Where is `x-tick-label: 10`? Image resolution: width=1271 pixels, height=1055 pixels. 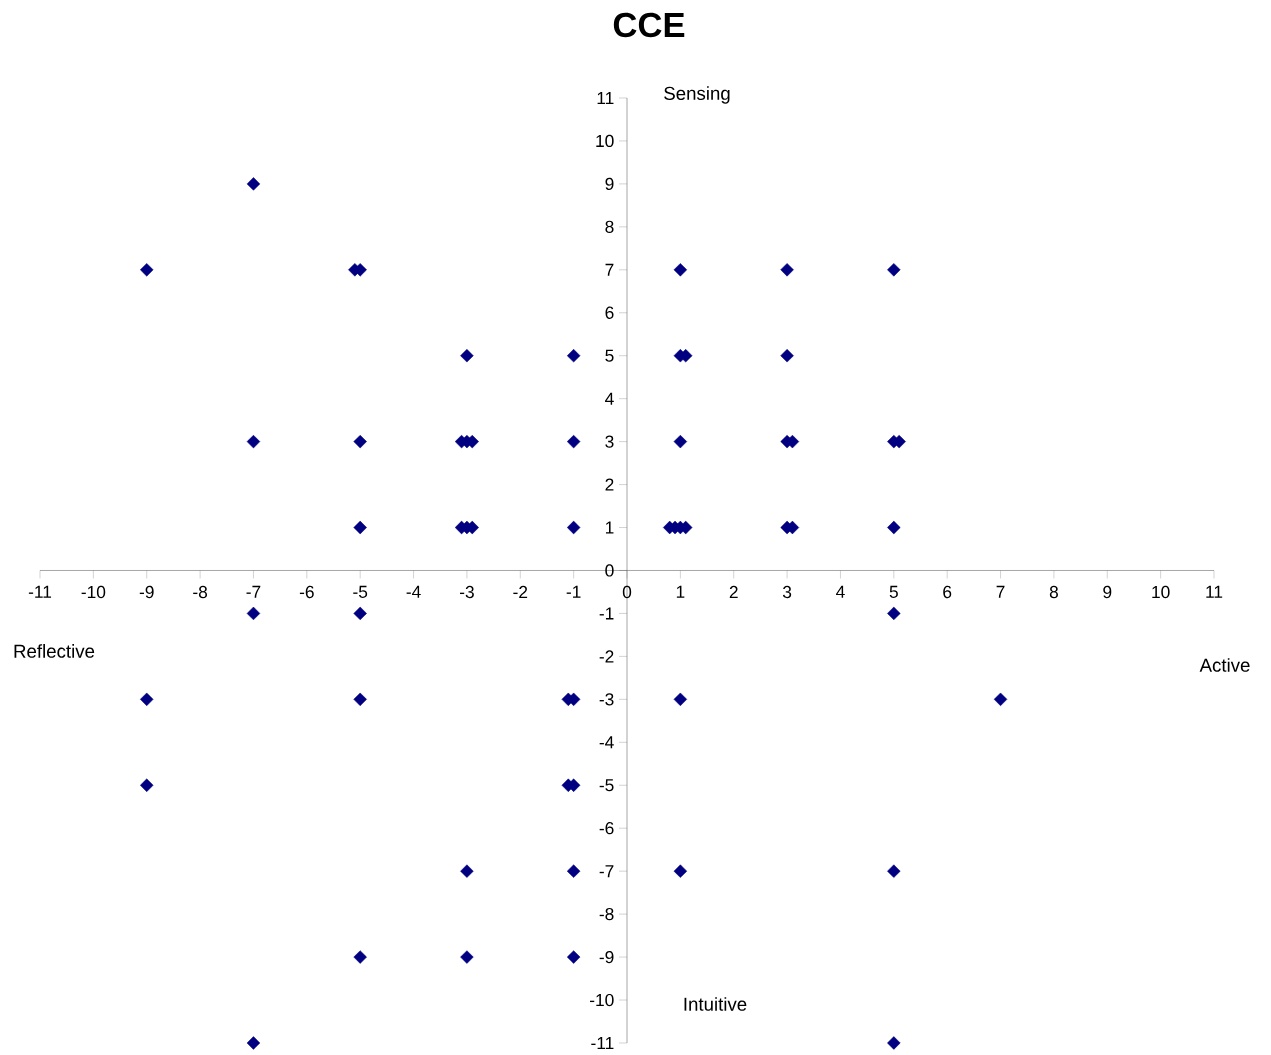
x-tick-label: 10 is located at coordinates (1161, 592).